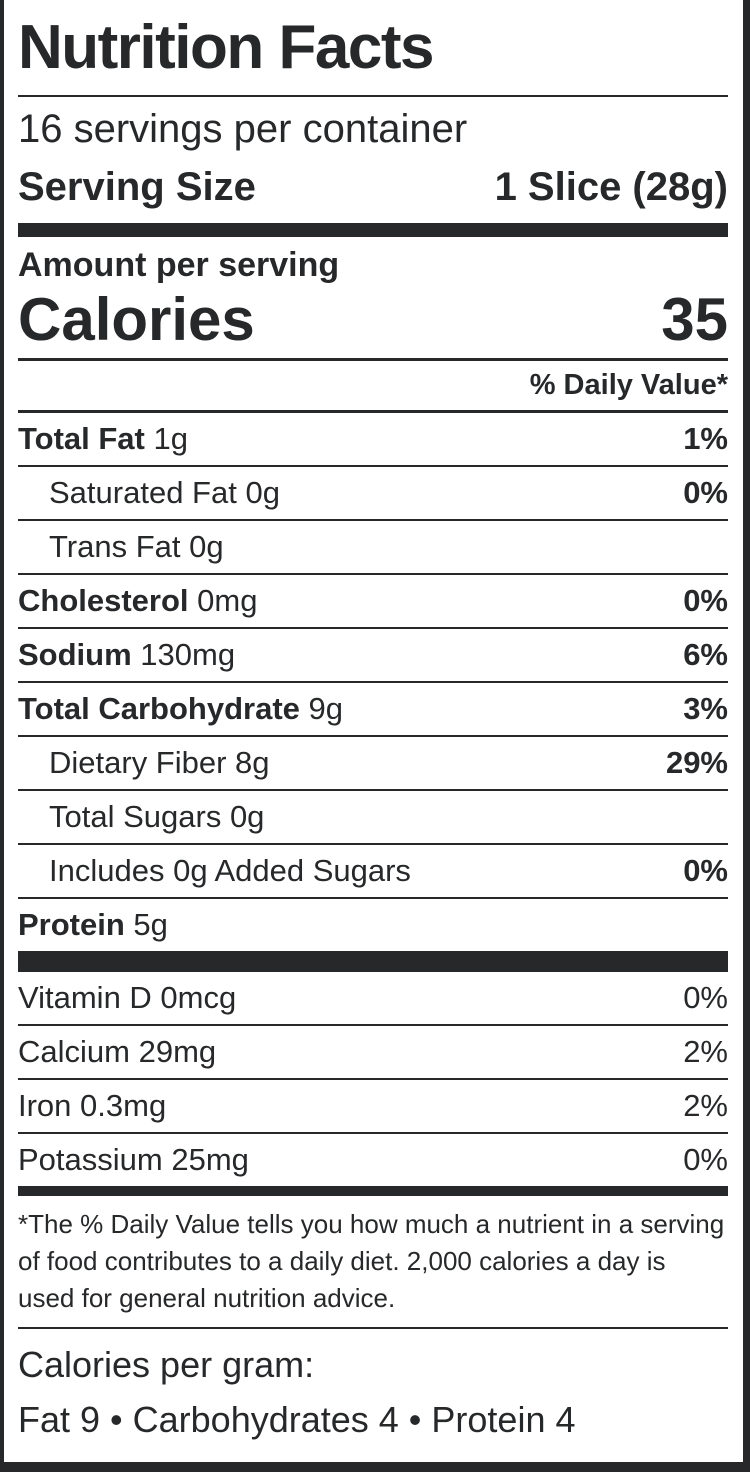  I want to click on nutrient-row-name: Protein 5g, so click(93, 924).